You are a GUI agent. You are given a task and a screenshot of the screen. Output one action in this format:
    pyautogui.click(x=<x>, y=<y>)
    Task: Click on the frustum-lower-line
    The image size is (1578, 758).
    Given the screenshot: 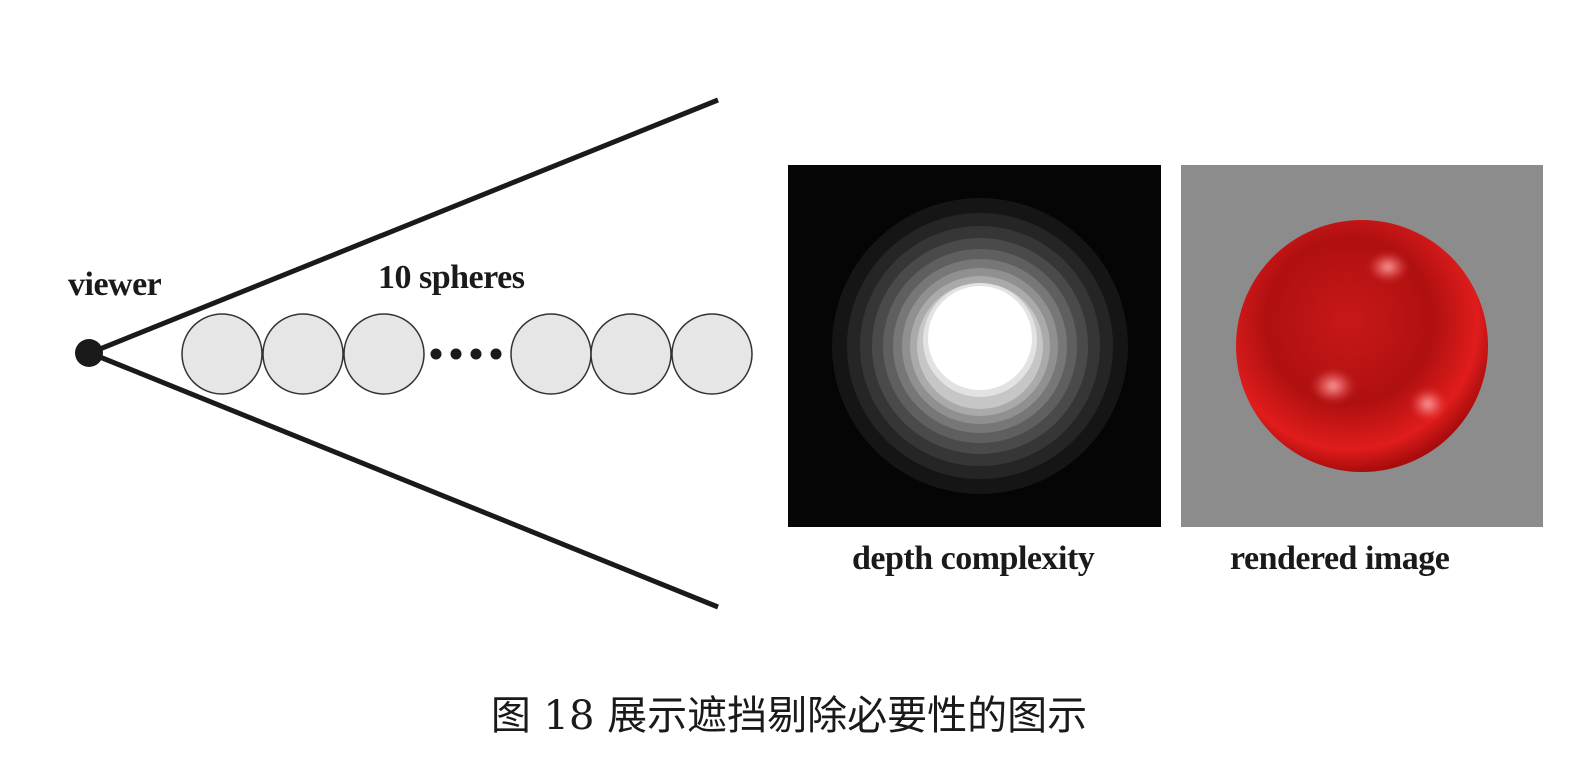 What is the action you would take?
    pyautogui.click(x=404, y=480)
    